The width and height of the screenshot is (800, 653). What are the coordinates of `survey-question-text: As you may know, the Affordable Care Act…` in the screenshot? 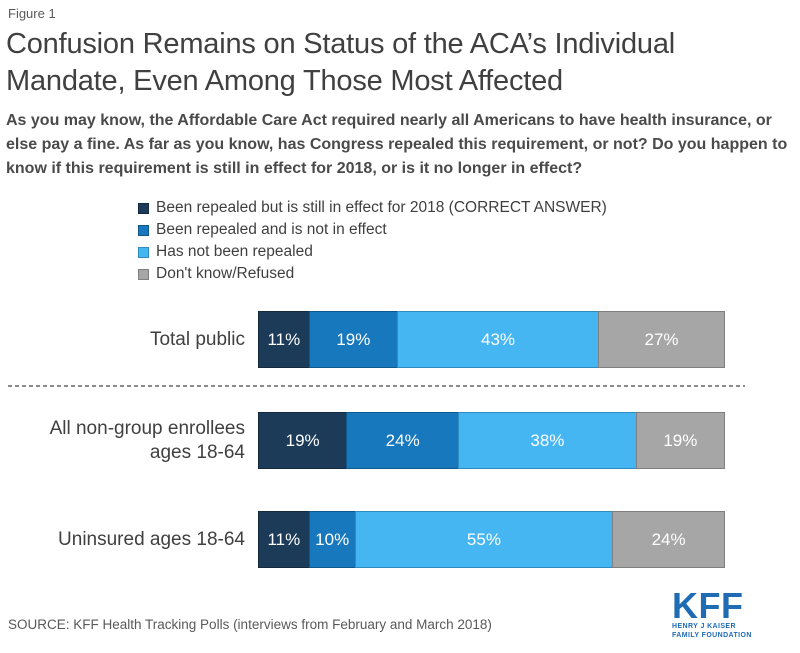 It's located at (397, 144).